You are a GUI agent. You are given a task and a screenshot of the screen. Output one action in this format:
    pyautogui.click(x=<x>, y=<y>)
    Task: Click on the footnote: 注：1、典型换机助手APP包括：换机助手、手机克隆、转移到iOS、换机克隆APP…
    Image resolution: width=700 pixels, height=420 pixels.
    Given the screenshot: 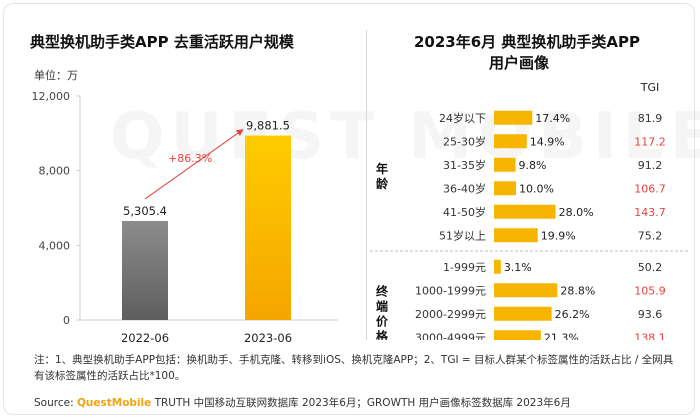 What is the action you would take?
    pyautogui.click(x=354, y=368)
    